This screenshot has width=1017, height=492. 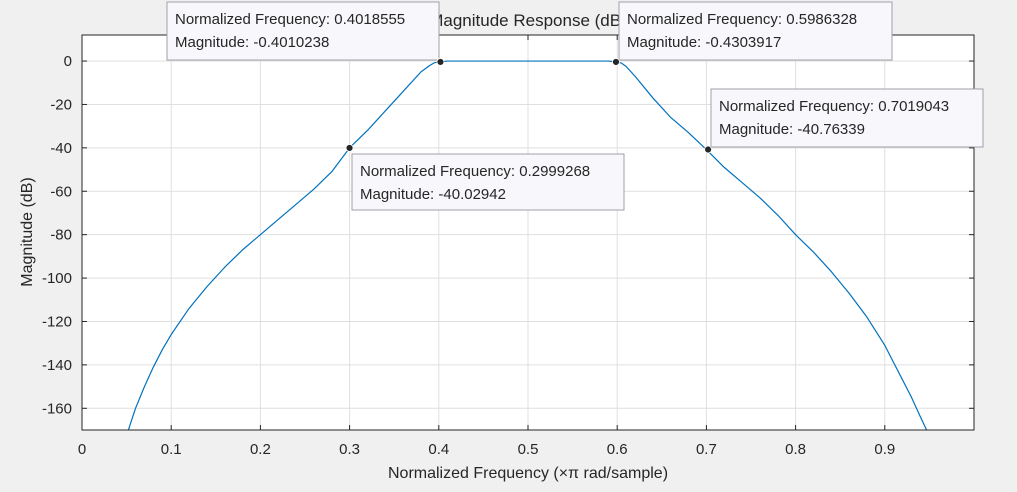 I want to click on datatip-magnitude: Magnitude: -0.4010238, so click(x=252, y=42).